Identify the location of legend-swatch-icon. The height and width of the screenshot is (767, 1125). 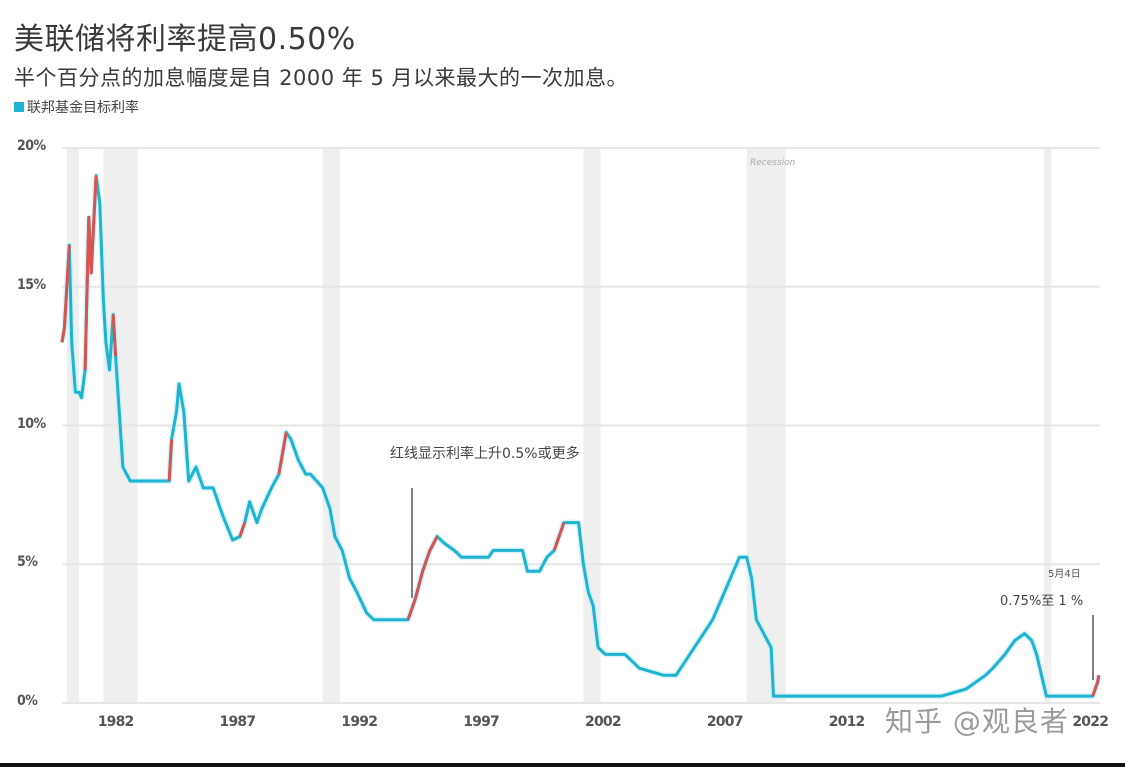
(19, 107).